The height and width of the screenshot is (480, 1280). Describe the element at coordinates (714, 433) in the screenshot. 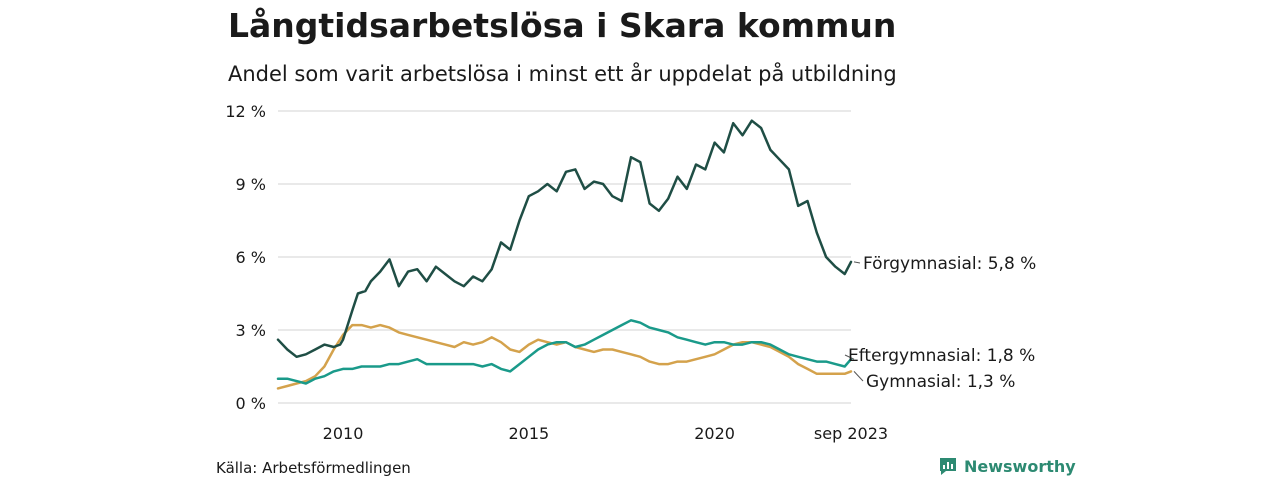

I see `x-tick-label: 2020` at that location.